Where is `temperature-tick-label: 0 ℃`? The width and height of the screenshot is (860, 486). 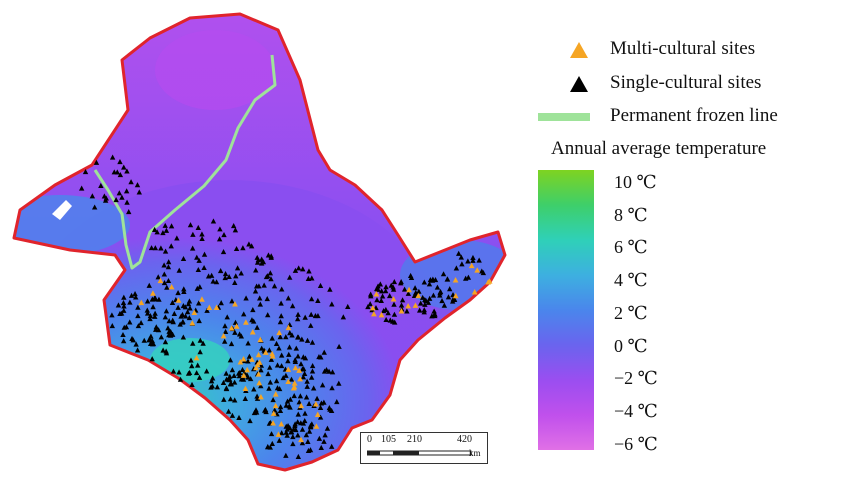 temperature-tick-label: 0 ℃ is located at coordinates (631, 345).